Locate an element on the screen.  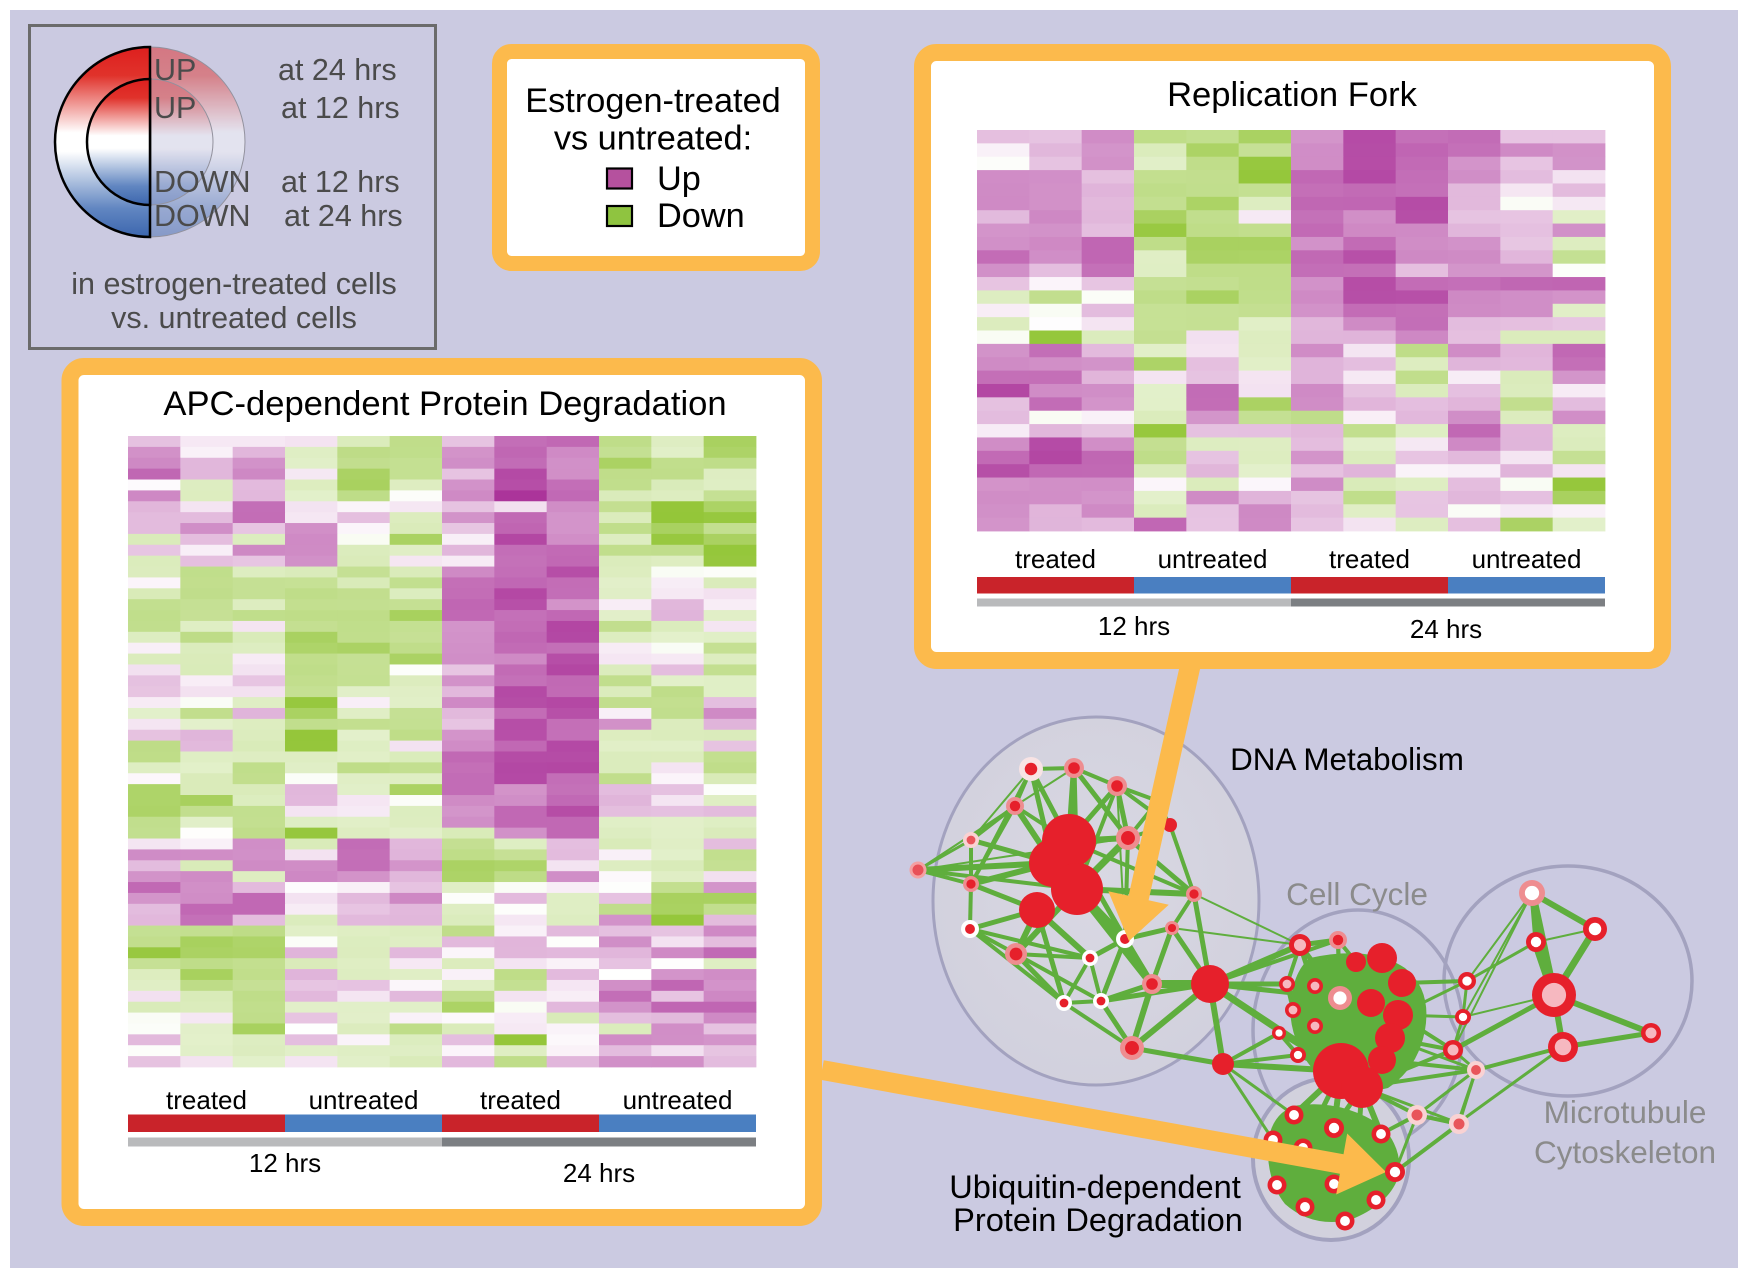
svg-text: vs. untreated cells is located at coordinates (234, 318).